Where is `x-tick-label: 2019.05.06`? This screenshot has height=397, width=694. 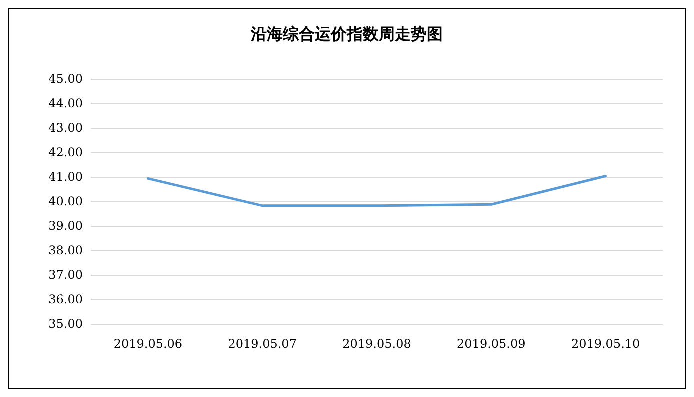 x-tick-label: 2019.05.06 is located at coordinates (148, 344).